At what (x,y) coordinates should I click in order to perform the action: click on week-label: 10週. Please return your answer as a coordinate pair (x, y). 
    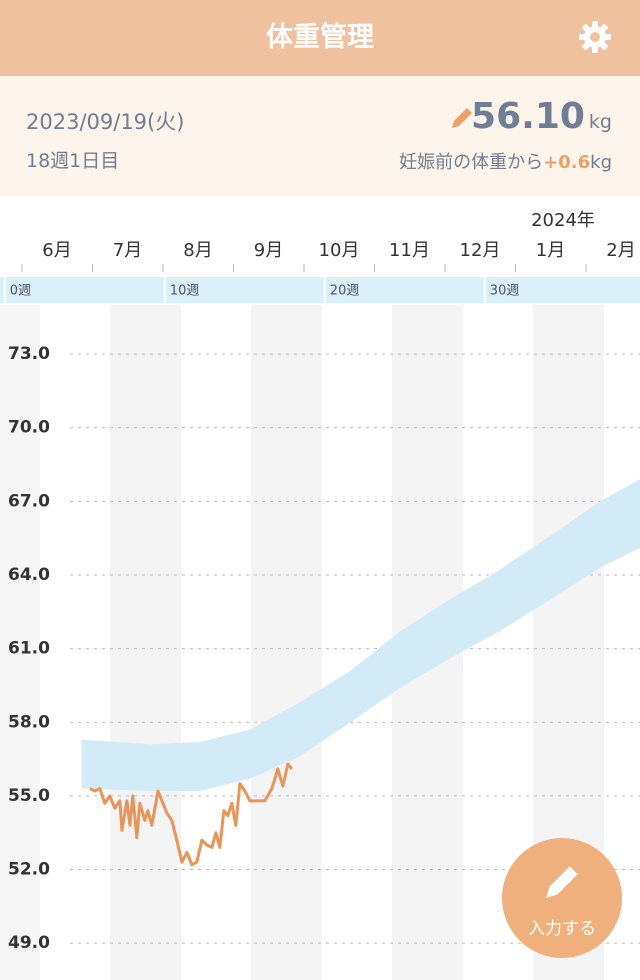
    Looking at the image, I should click on (185, 291).